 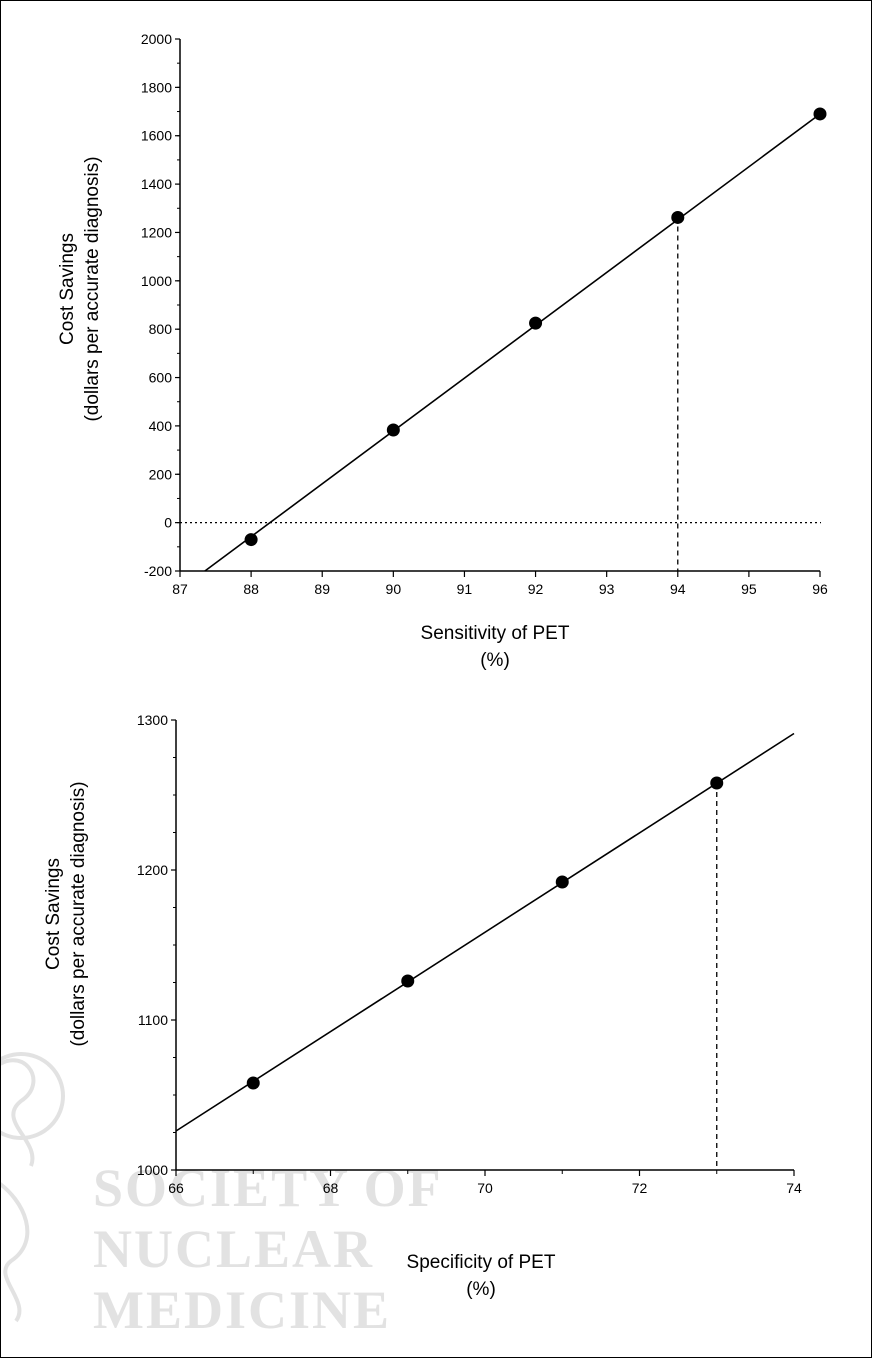 I want to click on sensitivity-chart-xlabel-unit: (%), so click(x=495, y=660).